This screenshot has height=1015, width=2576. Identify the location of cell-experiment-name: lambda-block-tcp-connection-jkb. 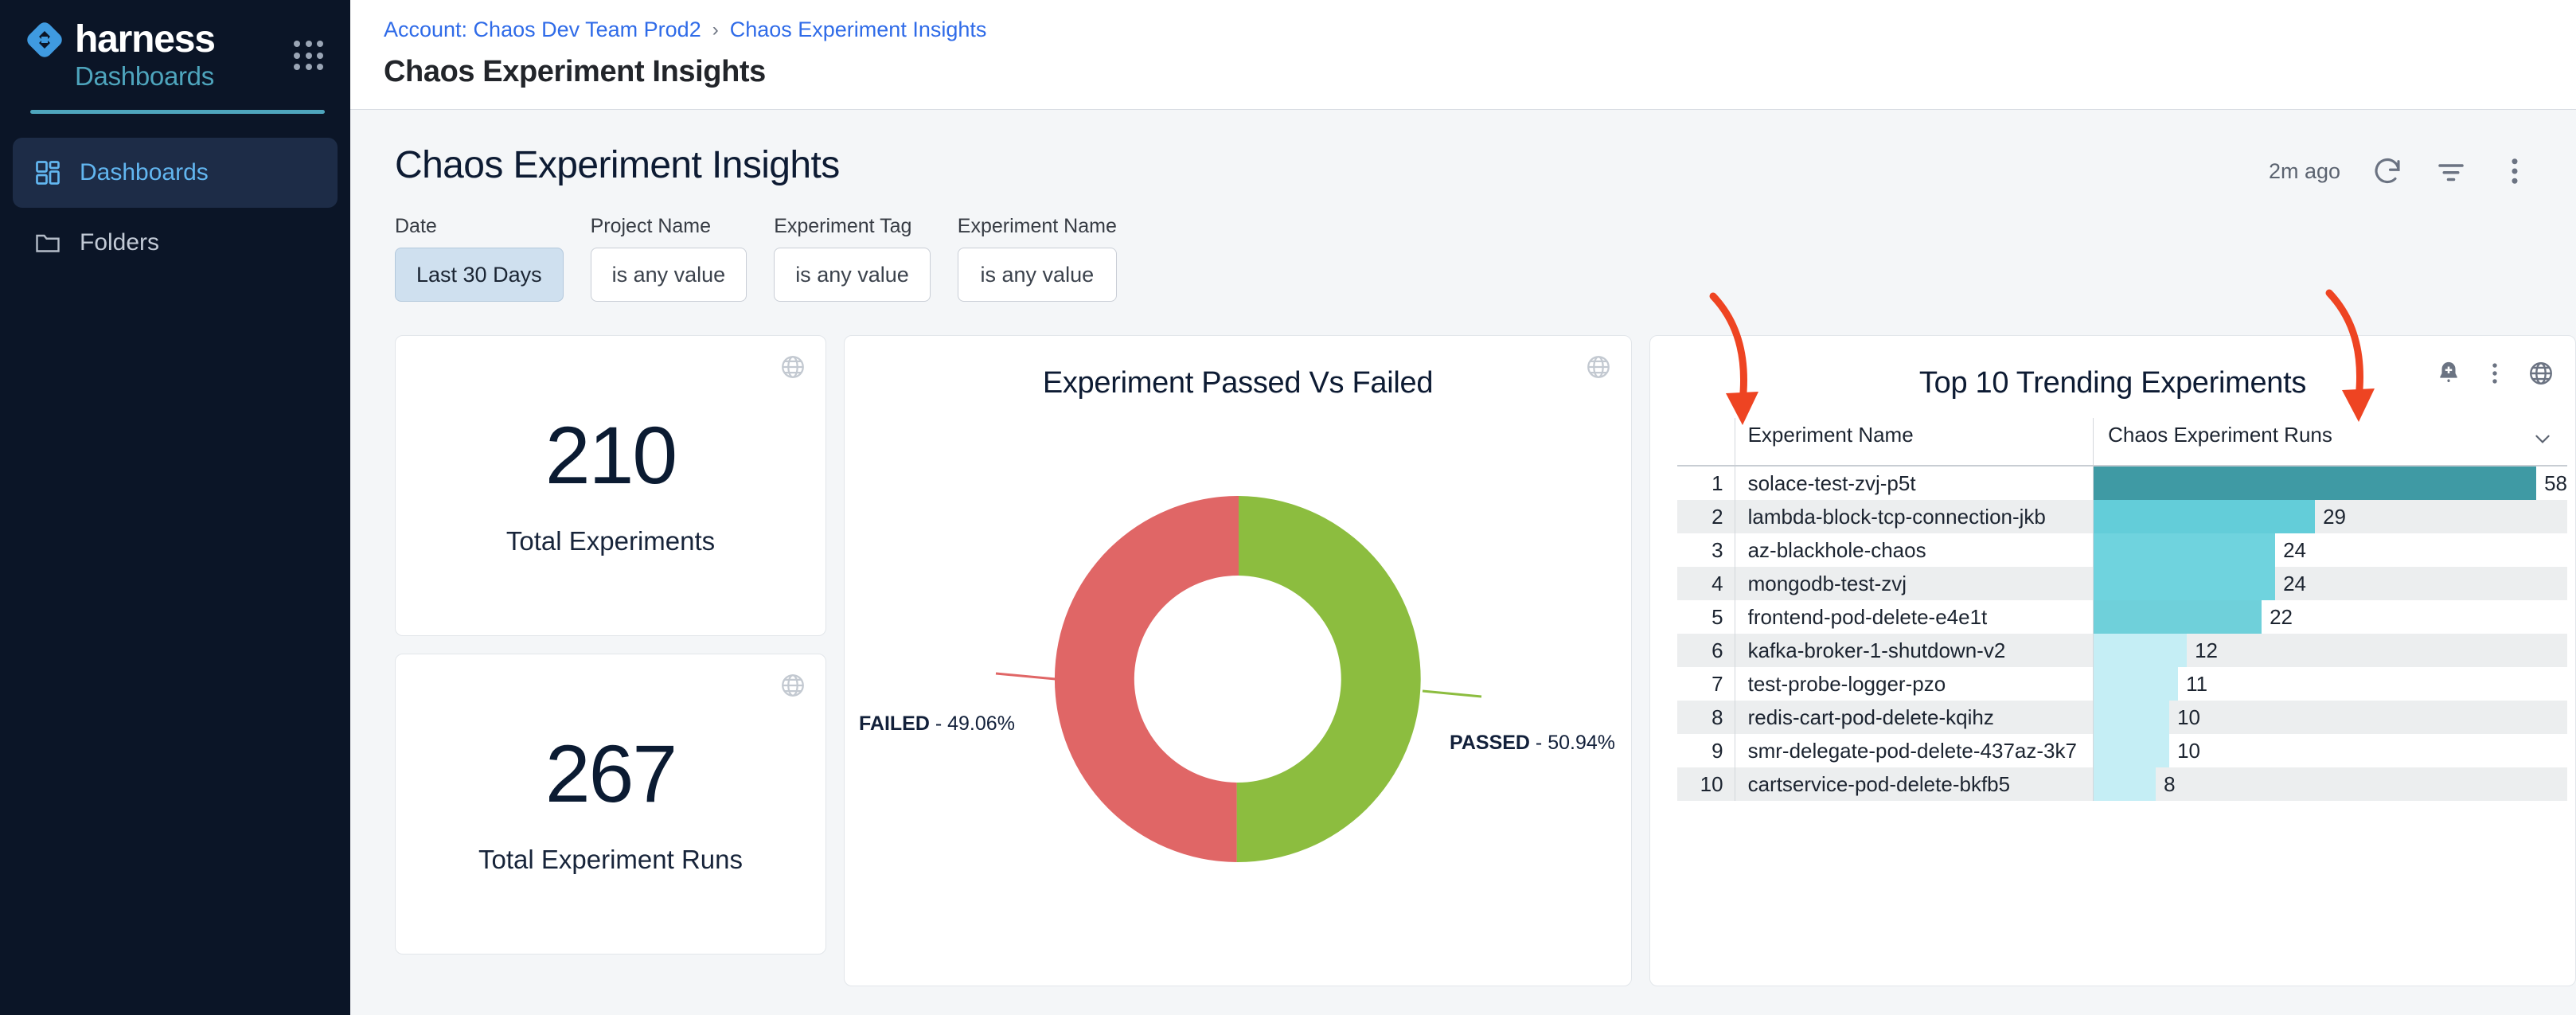
(1914, 516).